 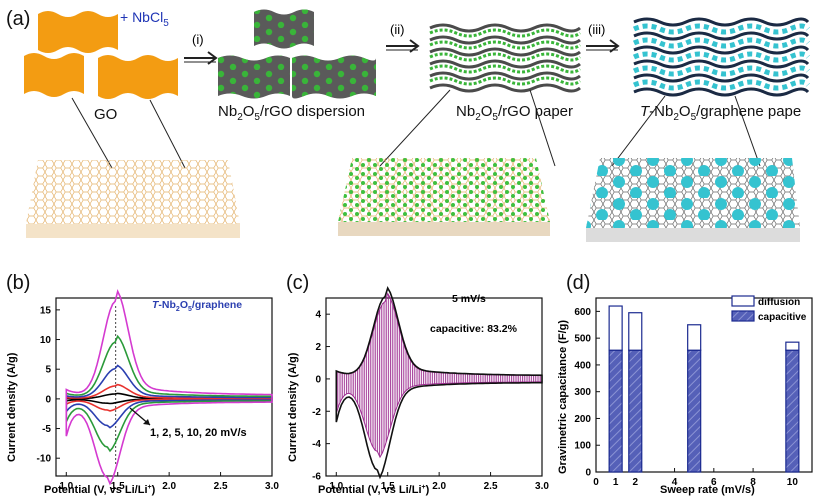 What do you see at coordinates (336, 486) in the screenshot?
I see `x-tick-label-c: 1.0` at bounding box center [336, 486].